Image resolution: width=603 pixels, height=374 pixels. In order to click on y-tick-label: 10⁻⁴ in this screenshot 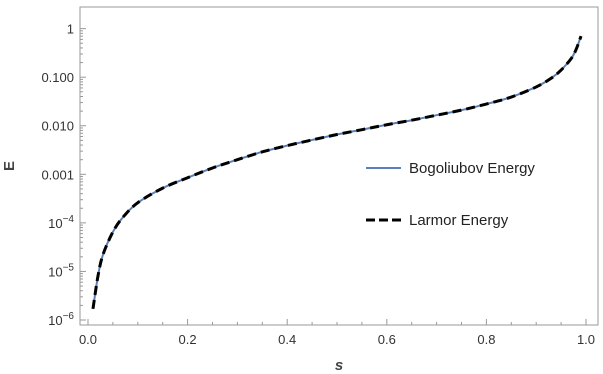, I will do `click(61, 222)`.